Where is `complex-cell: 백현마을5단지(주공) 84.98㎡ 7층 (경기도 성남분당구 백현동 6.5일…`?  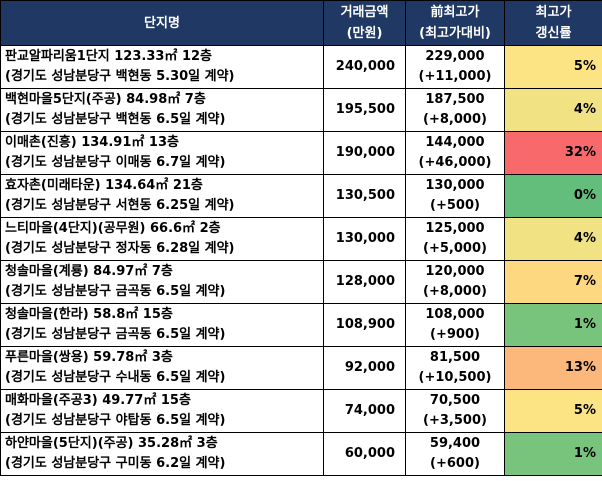 complex-cell: 백현마을5단지(주공) 84.98㎡ 7층 (경기도 성남분당구 백현동 6.5일… is located at coordinates (162, 110).